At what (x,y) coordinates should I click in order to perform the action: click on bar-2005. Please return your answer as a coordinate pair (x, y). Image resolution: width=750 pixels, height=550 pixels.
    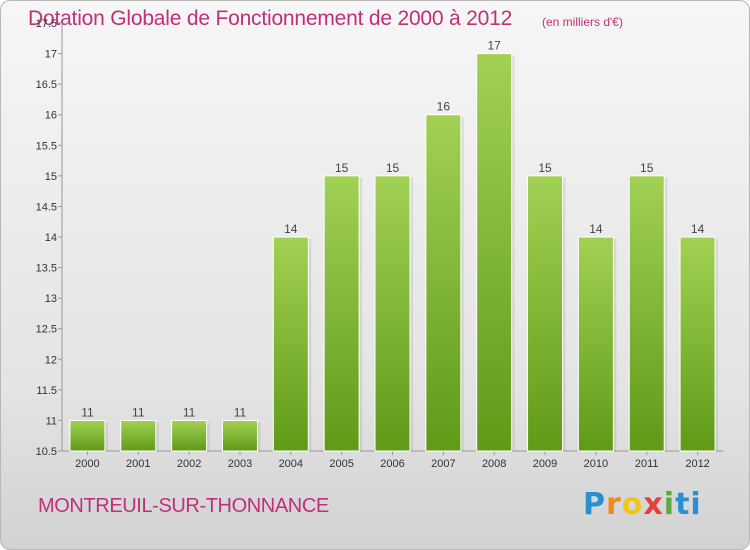
    Looking at the image, I should click on (341, 313).